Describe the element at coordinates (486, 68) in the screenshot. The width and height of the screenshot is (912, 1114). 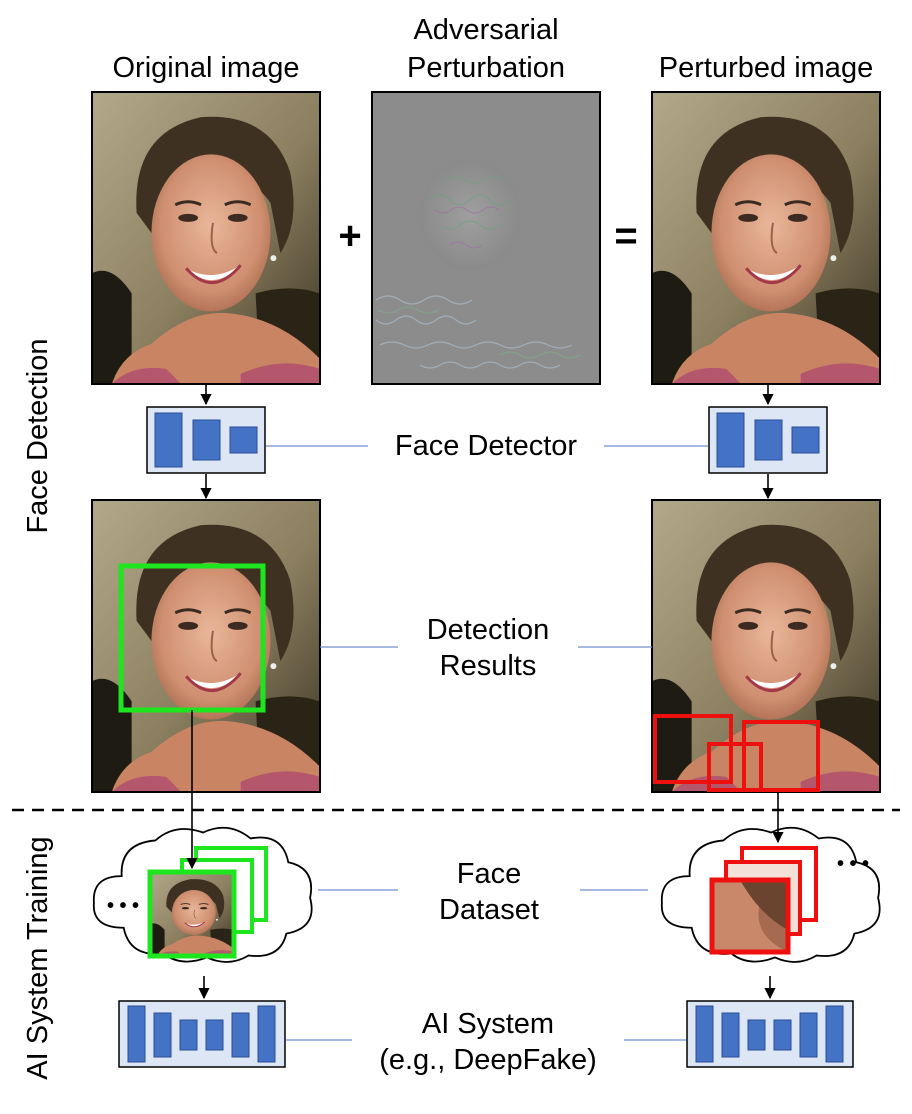
I see `label-adversarial-line2: Perturbation` at that location.